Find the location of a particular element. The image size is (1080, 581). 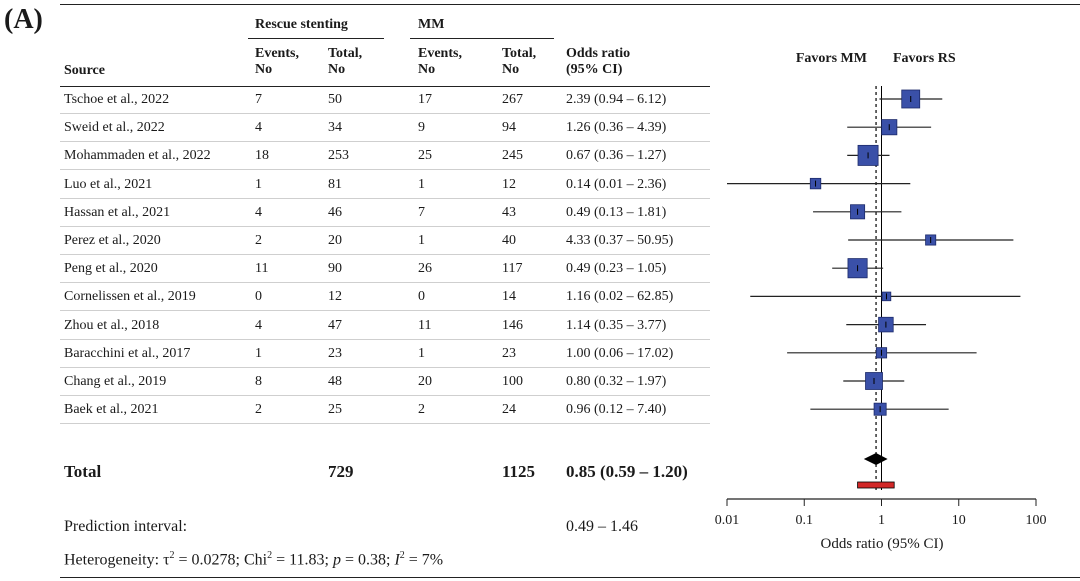

study-mm-events: 11 is located at coordinates (425, 325).